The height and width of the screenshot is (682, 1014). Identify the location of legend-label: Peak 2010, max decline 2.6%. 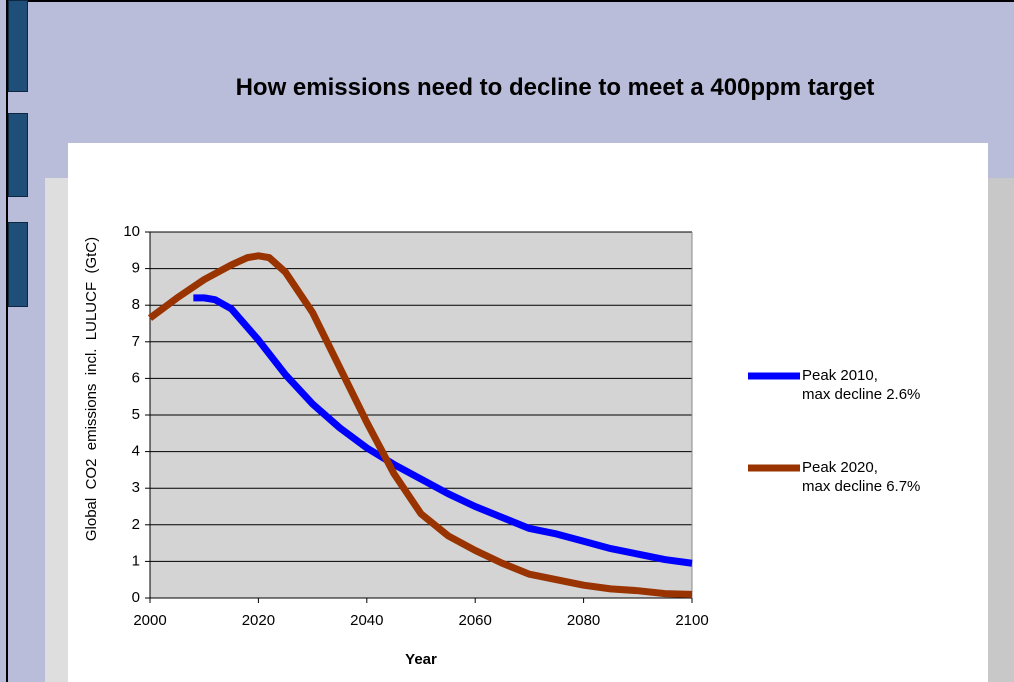
(861, 385).